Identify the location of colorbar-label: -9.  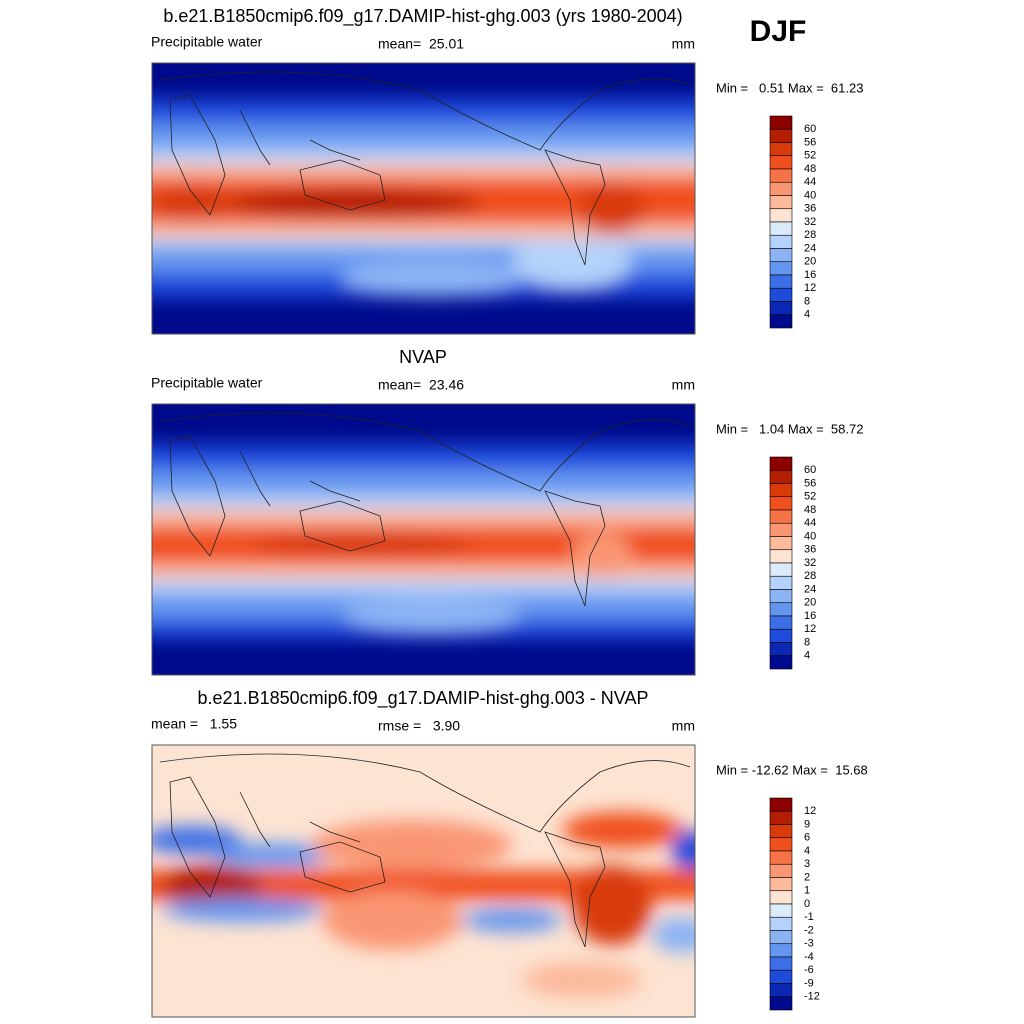
(809, 983).